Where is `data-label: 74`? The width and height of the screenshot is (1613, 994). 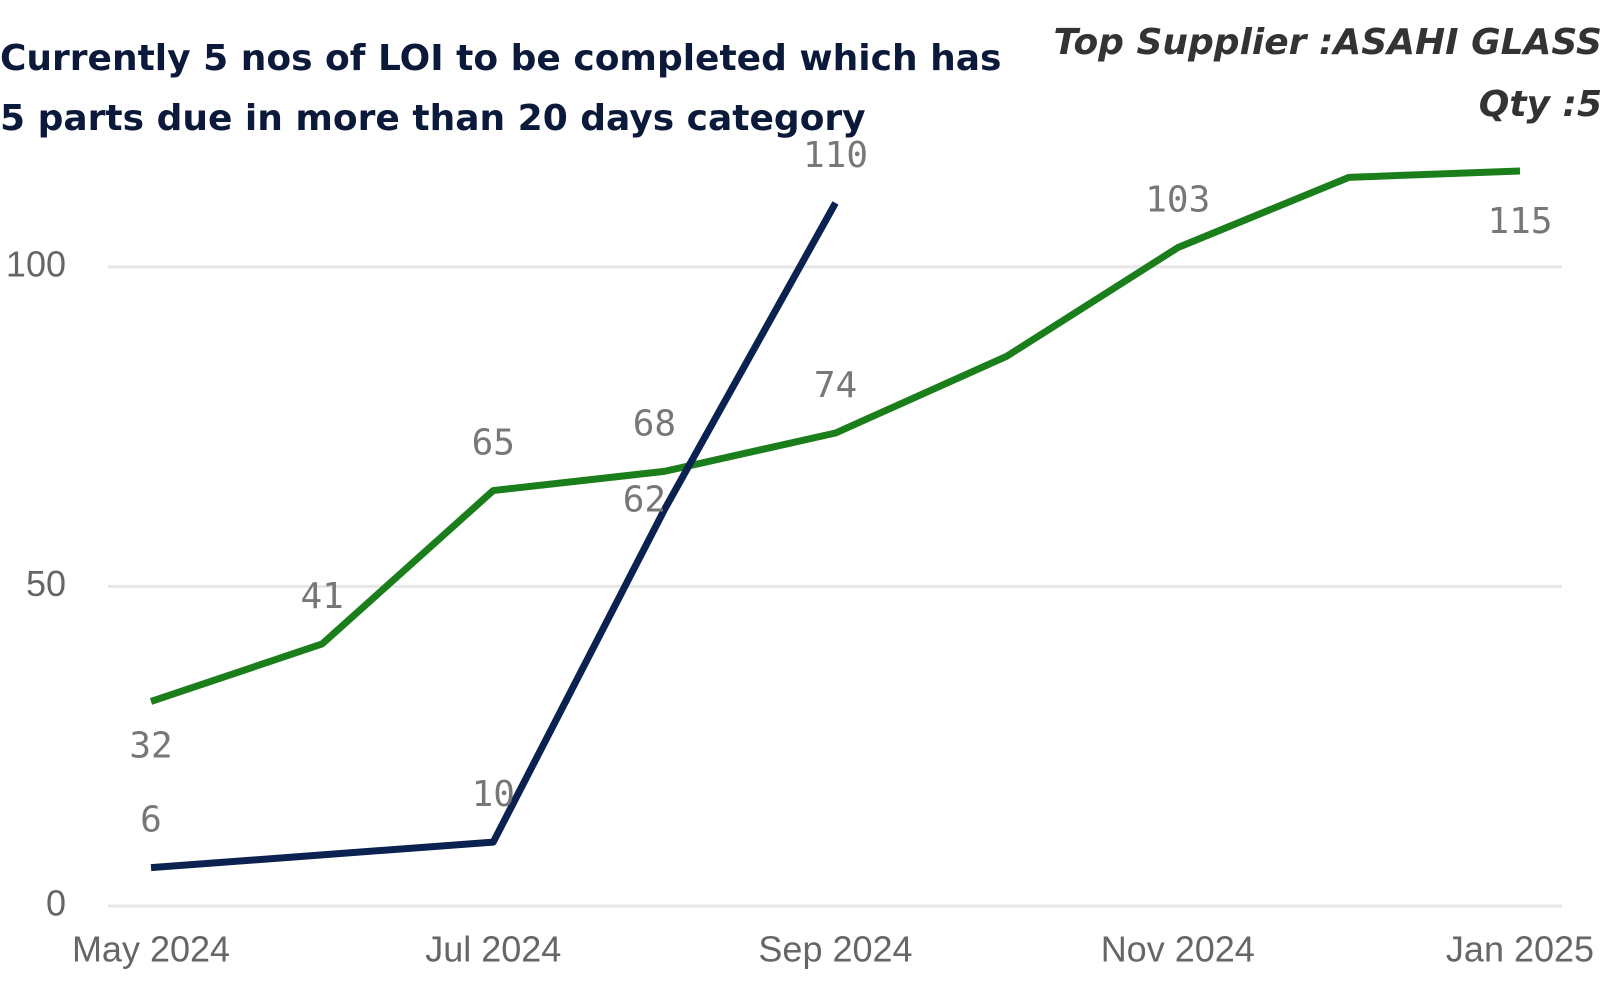 data-label: 74 is located at coordinates (835, 385).